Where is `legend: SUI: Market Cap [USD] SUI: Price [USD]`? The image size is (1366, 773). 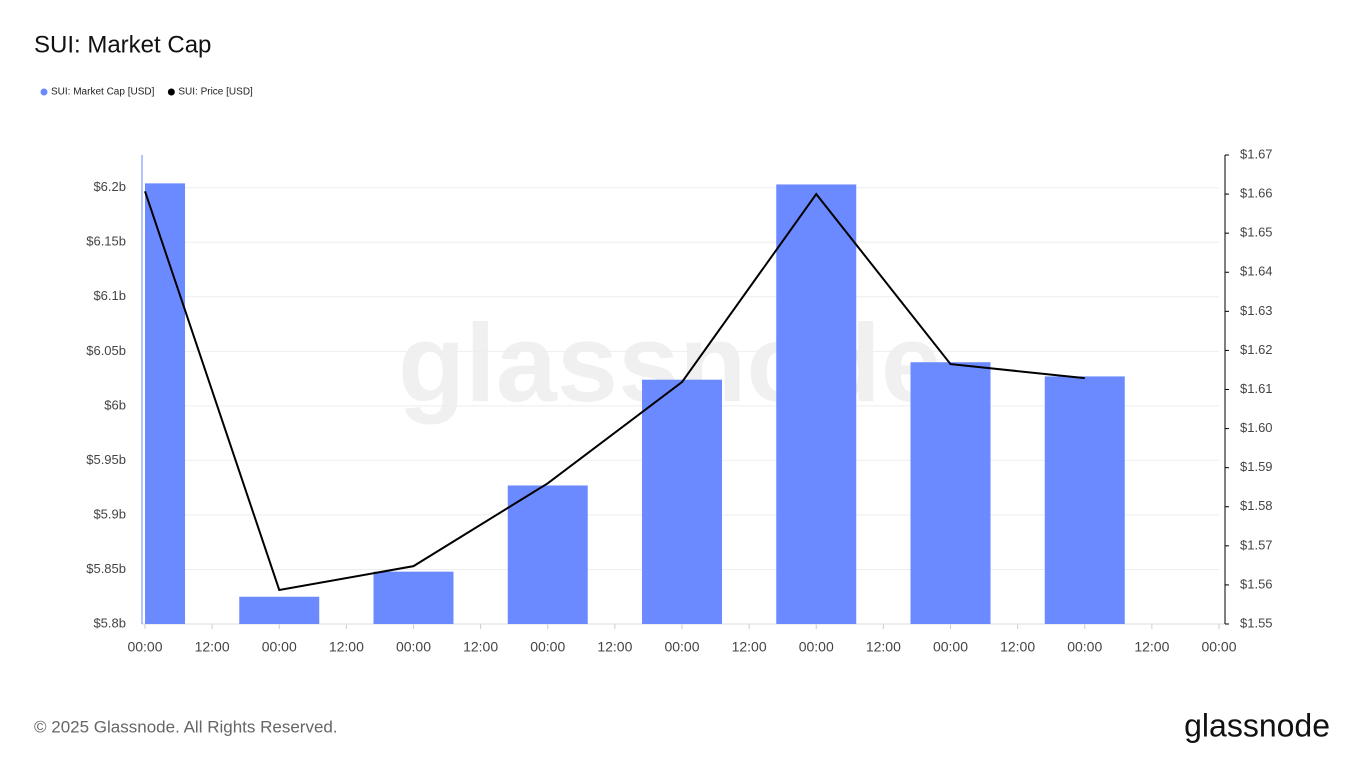
legend: SUI: Market Cap [USD] SUI: Price [USD] is located at coordinates (146, 92).